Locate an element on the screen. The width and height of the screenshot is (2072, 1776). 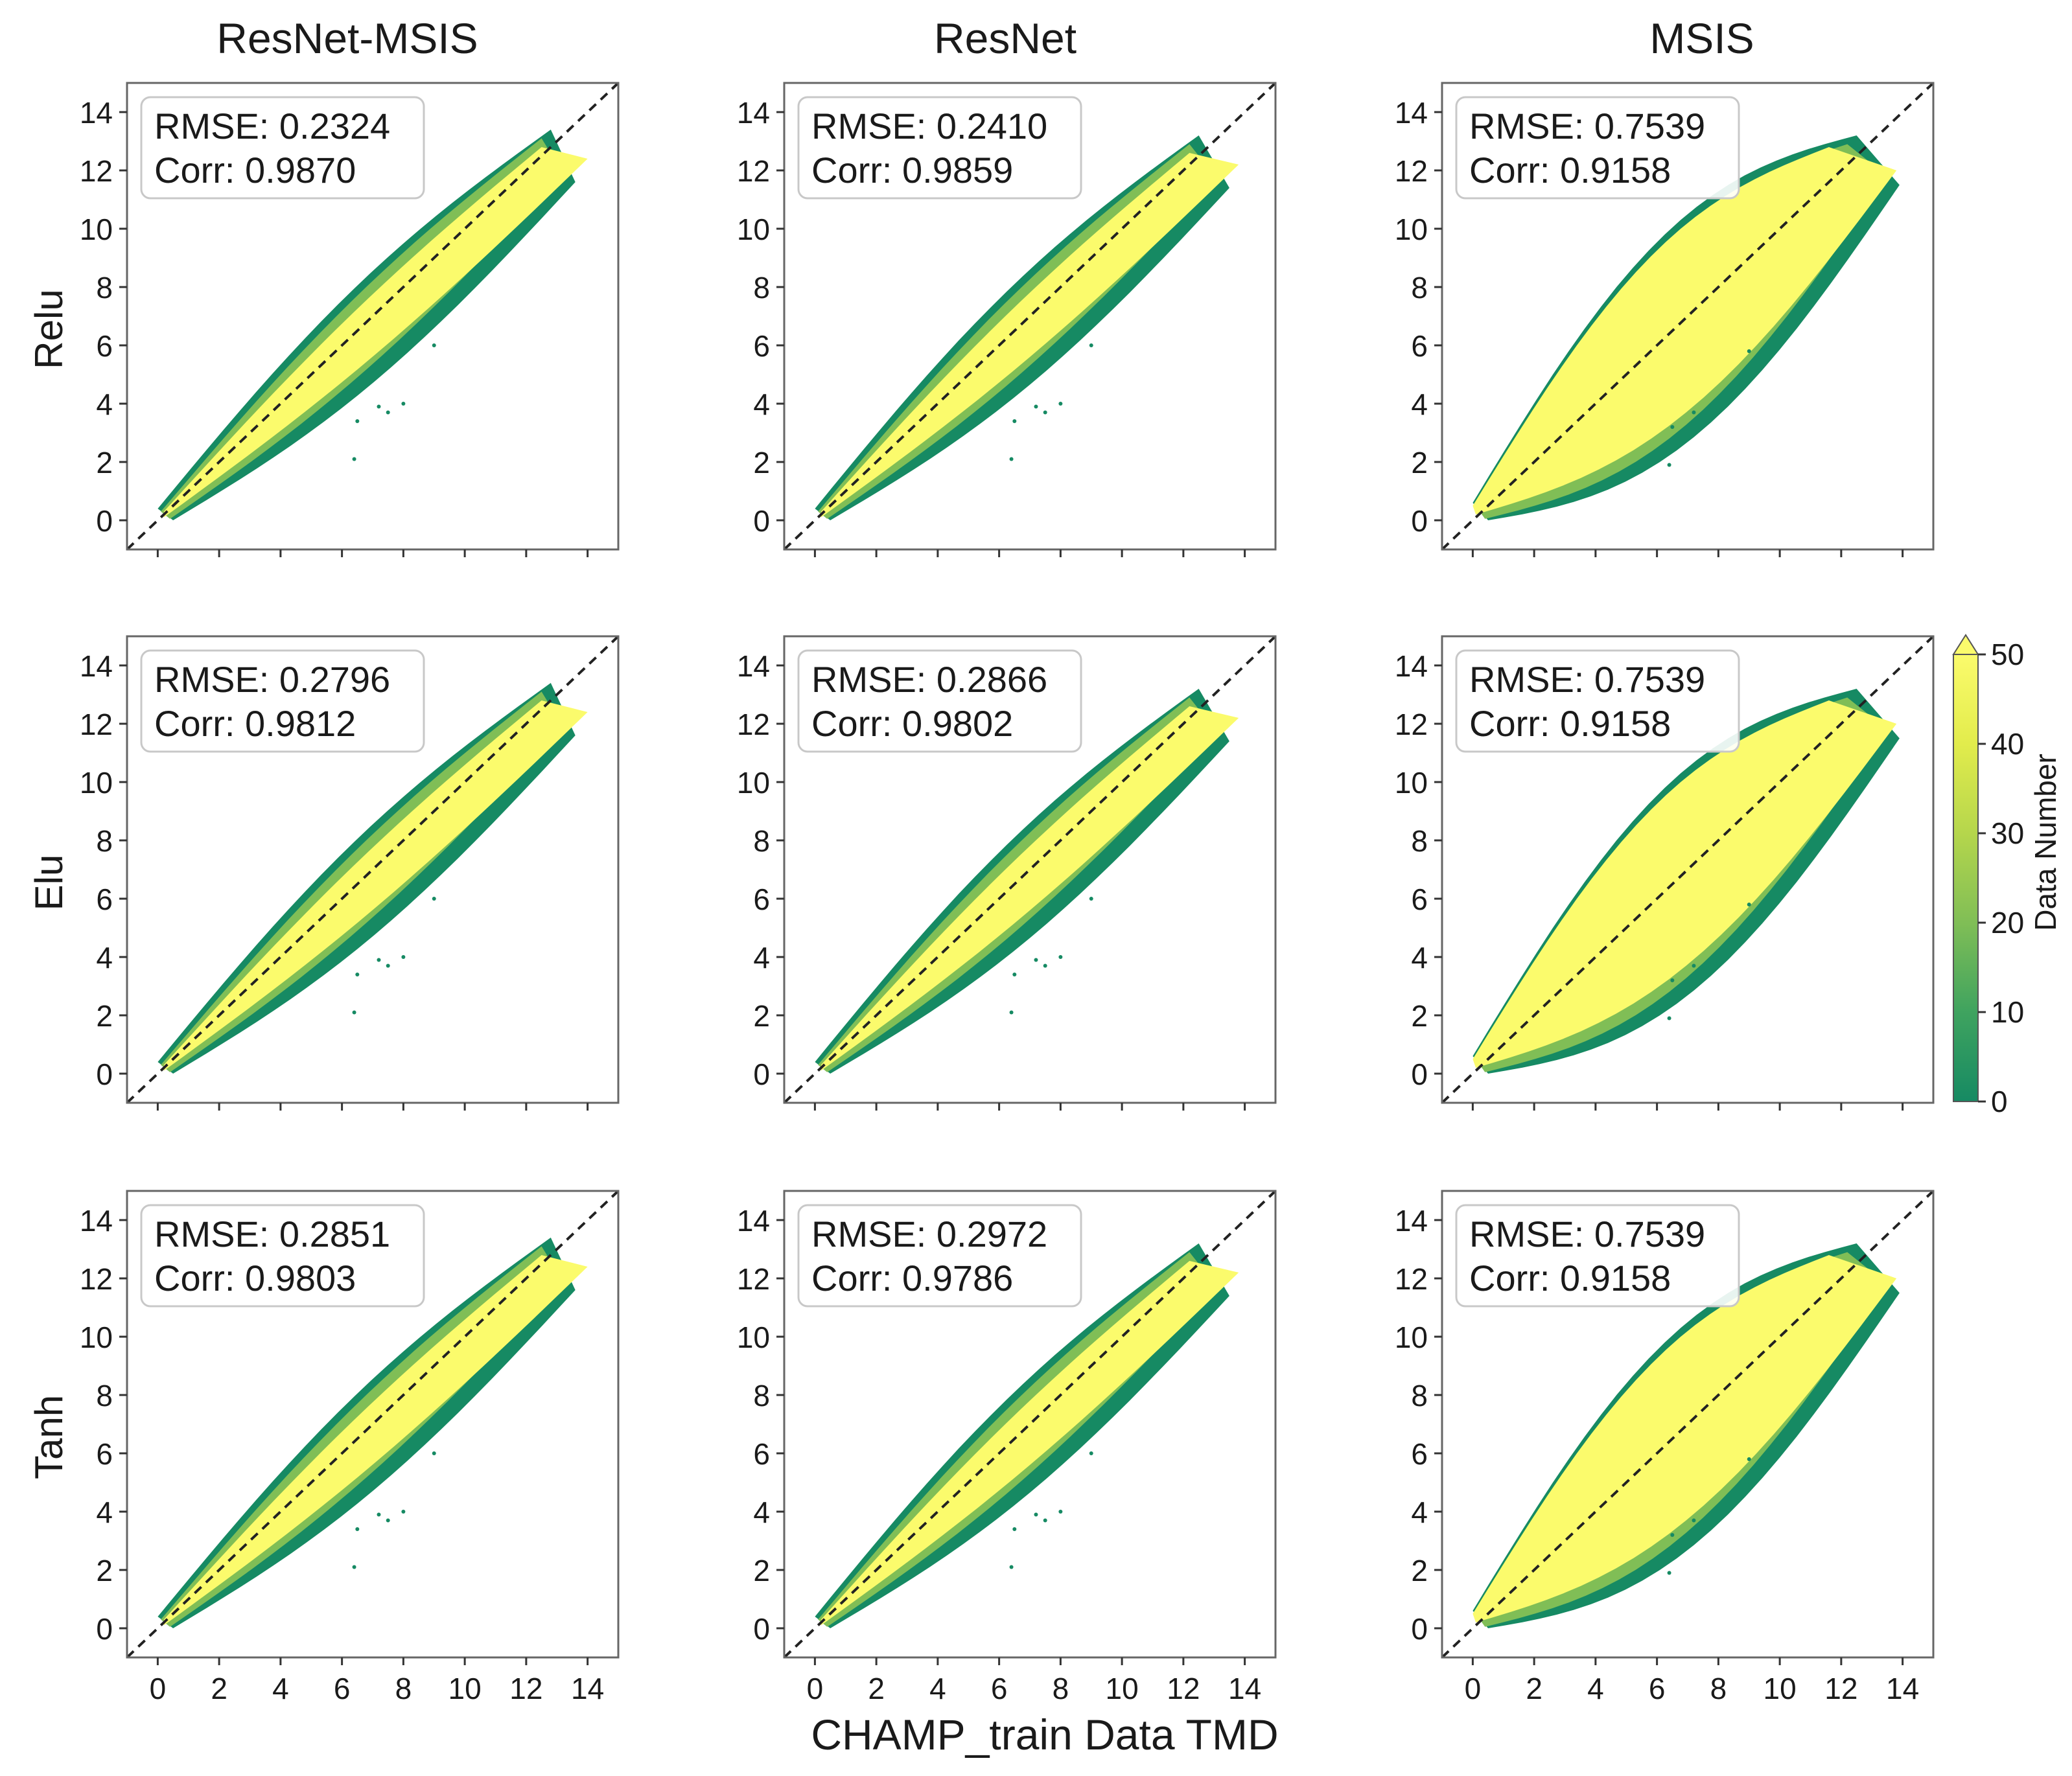
colorbar-tick-label: 20 is located at coordinates (2007, 923).